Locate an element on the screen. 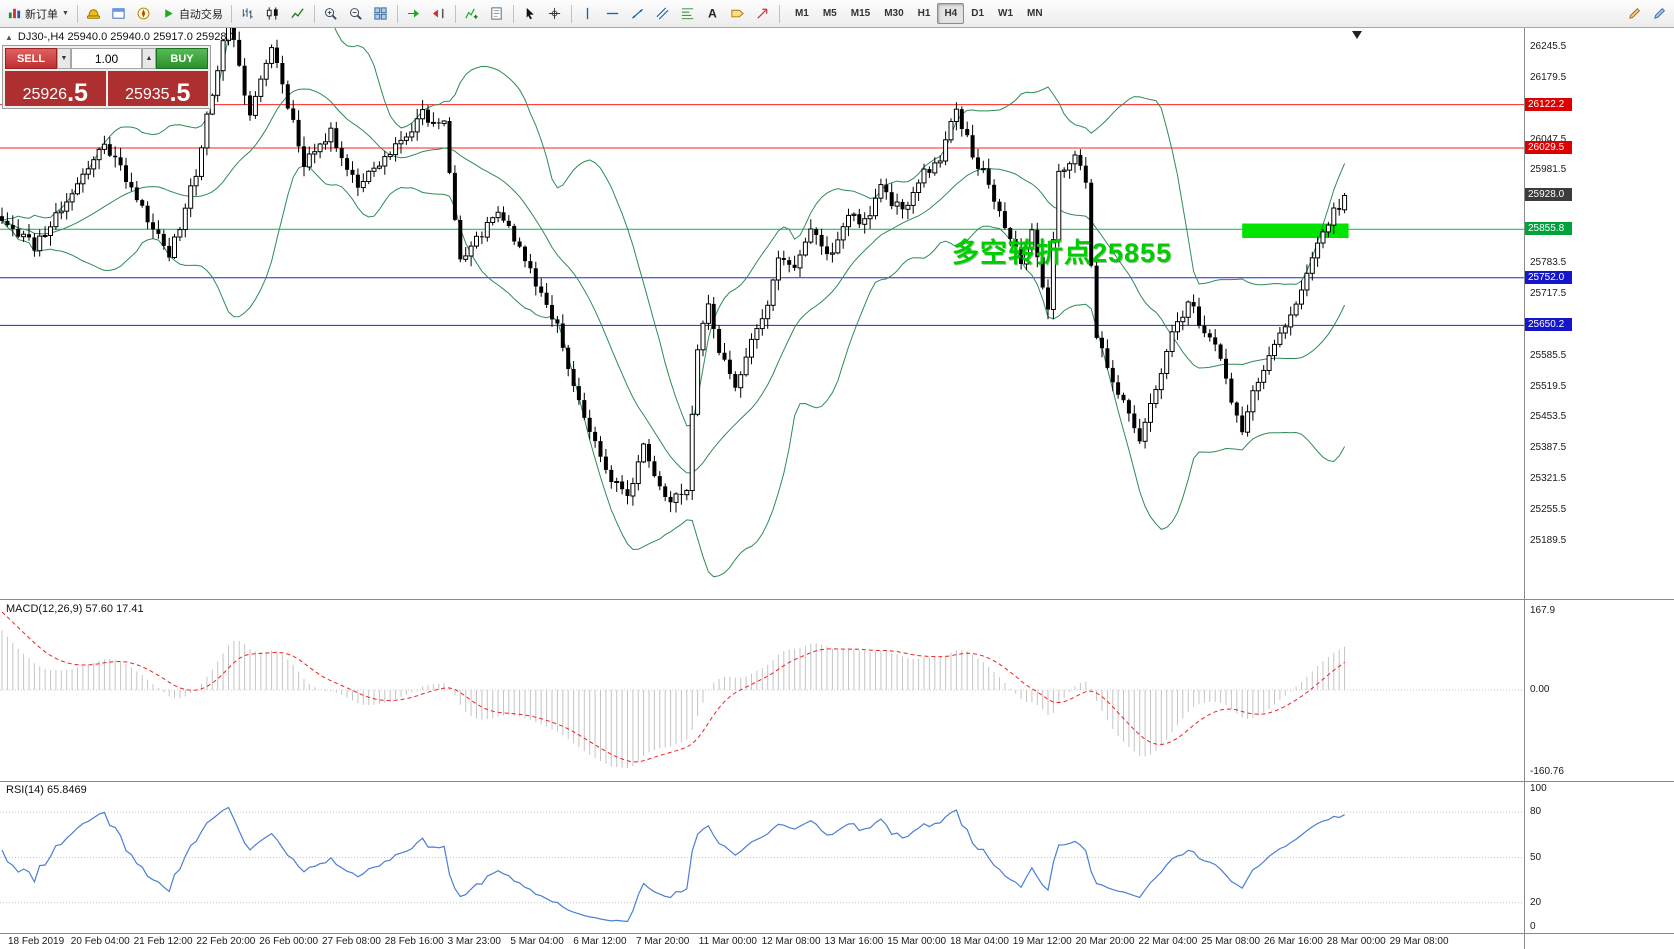  macd-indicator-label: MACD(12,26,9) 57.60 17.41 is located at coordinates (75, 609).